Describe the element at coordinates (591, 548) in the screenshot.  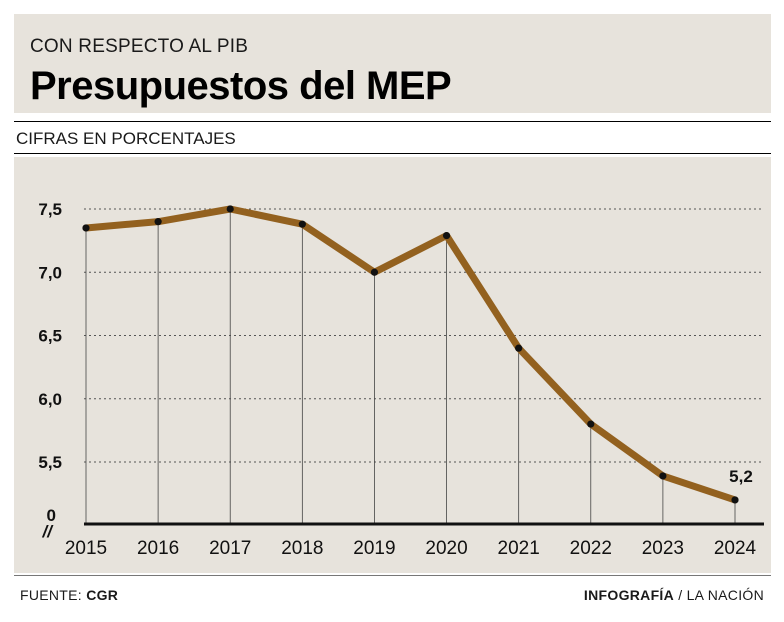
I see `x-tick-label: 2022` at that location.